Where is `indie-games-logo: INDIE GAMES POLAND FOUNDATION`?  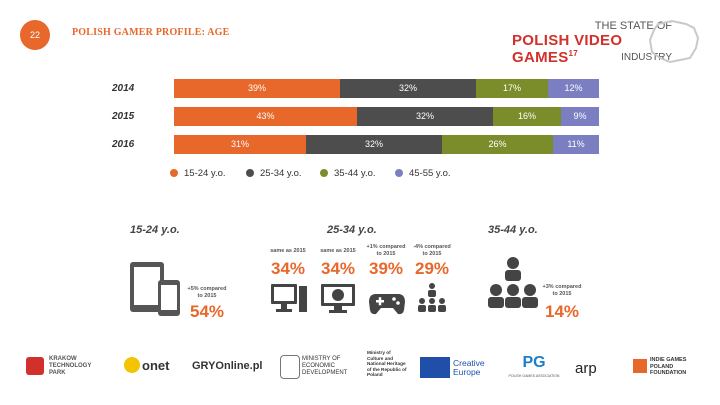 indie-games-logo: INDIE GAMES POLAND FOUNDATION is located at coordinates (668, 366).